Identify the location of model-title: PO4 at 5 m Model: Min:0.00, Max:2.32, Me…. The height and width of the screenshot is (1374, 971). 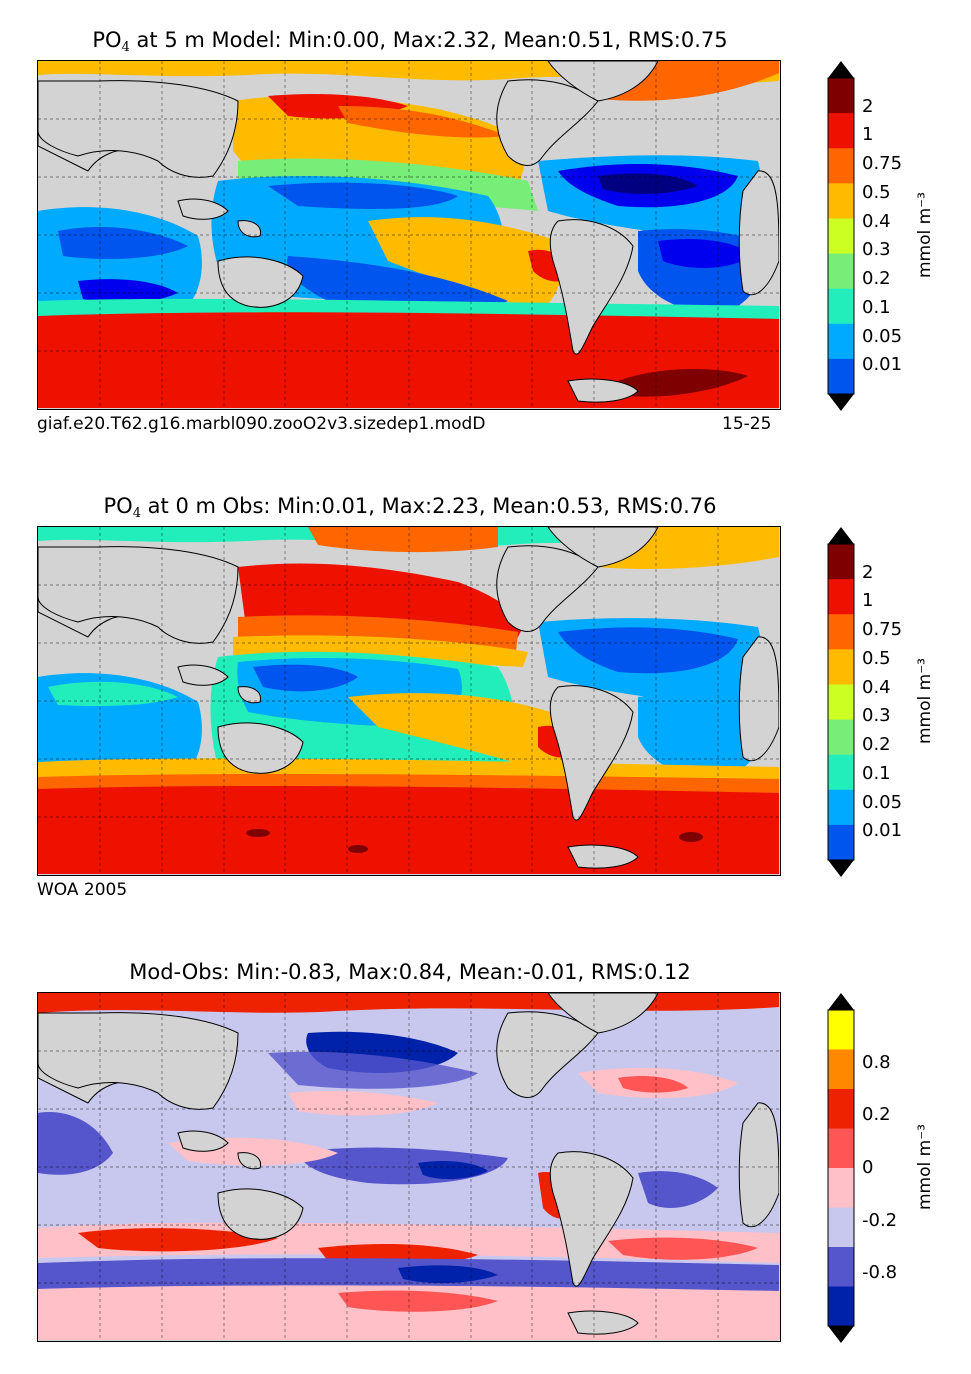
(410, 41).